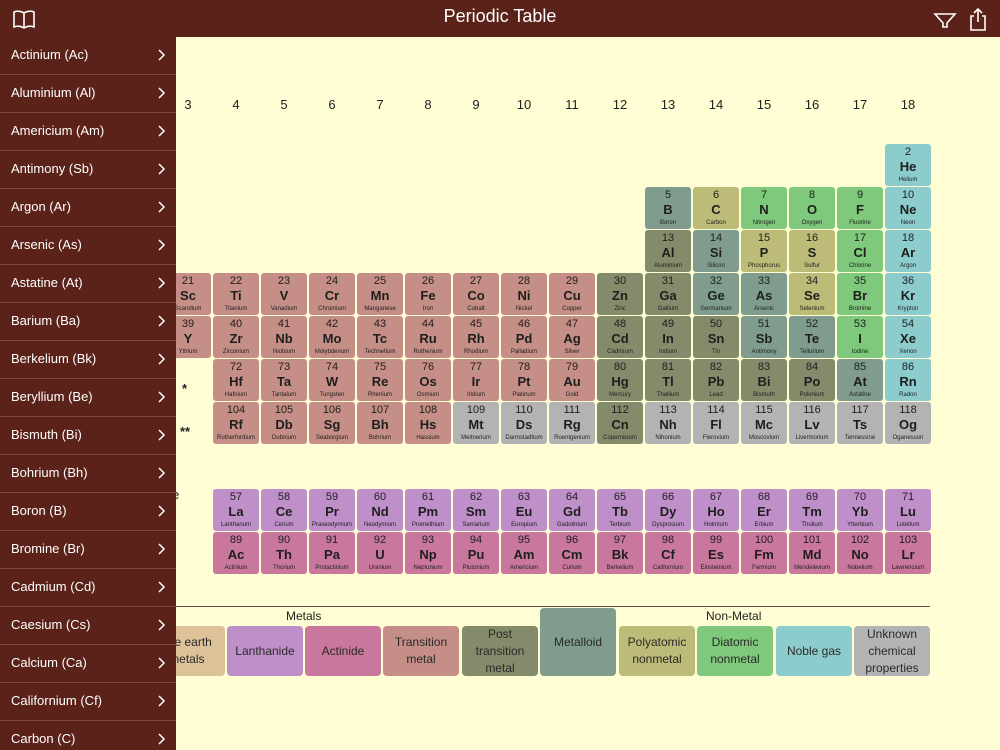 The width and height of the screenshot is (1000, 750). What do you see at coordinates (620, 510) in the screenshot?
I see `element-cell-tb: 65 Tb Terbium` at bounding box center [620, 510].